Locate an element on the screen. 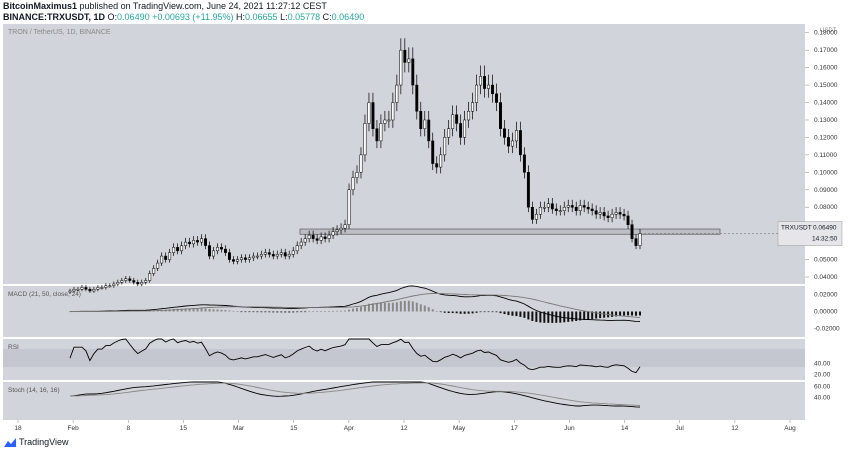  x-tick-label: Jun is located at coordinates (569, 428).